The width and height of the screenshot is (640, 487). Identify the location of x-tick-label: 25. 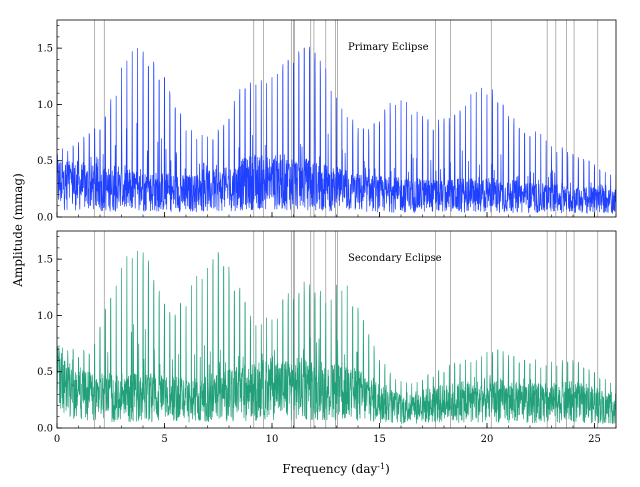
(594, 439).